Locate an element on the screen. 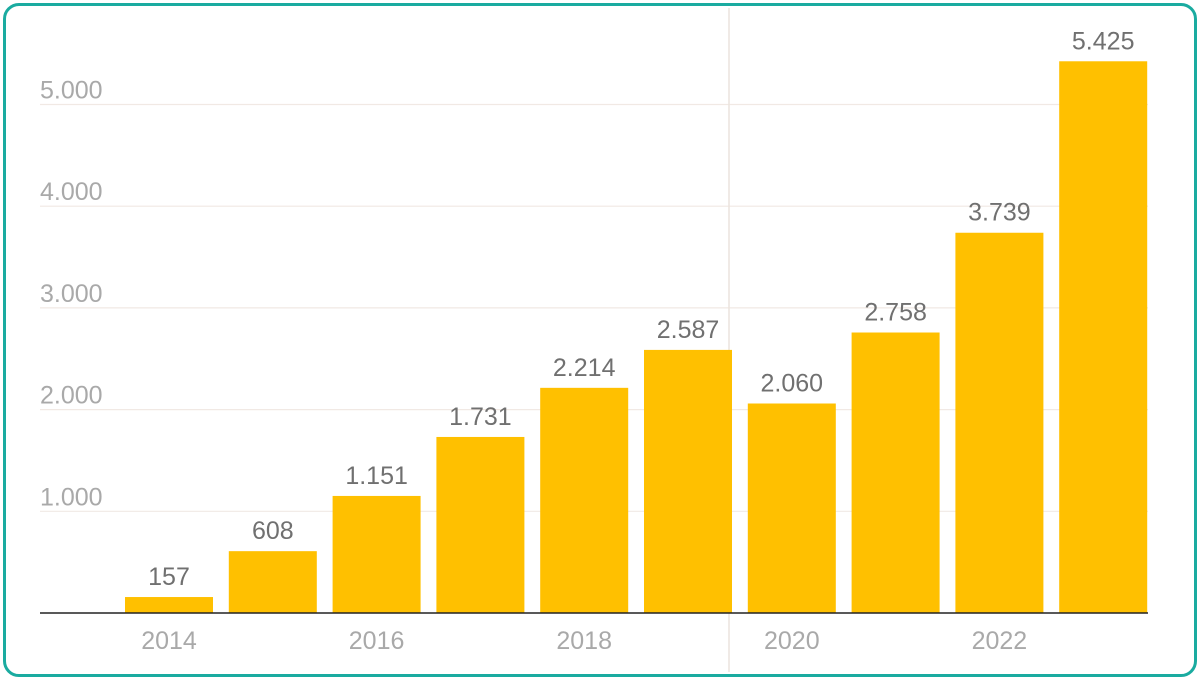 The width and height of the screenshot is (1200, 680). x-axis-tick-labels: 2014 2016 2018 2020 2022 is located at coordinates (584, 641).